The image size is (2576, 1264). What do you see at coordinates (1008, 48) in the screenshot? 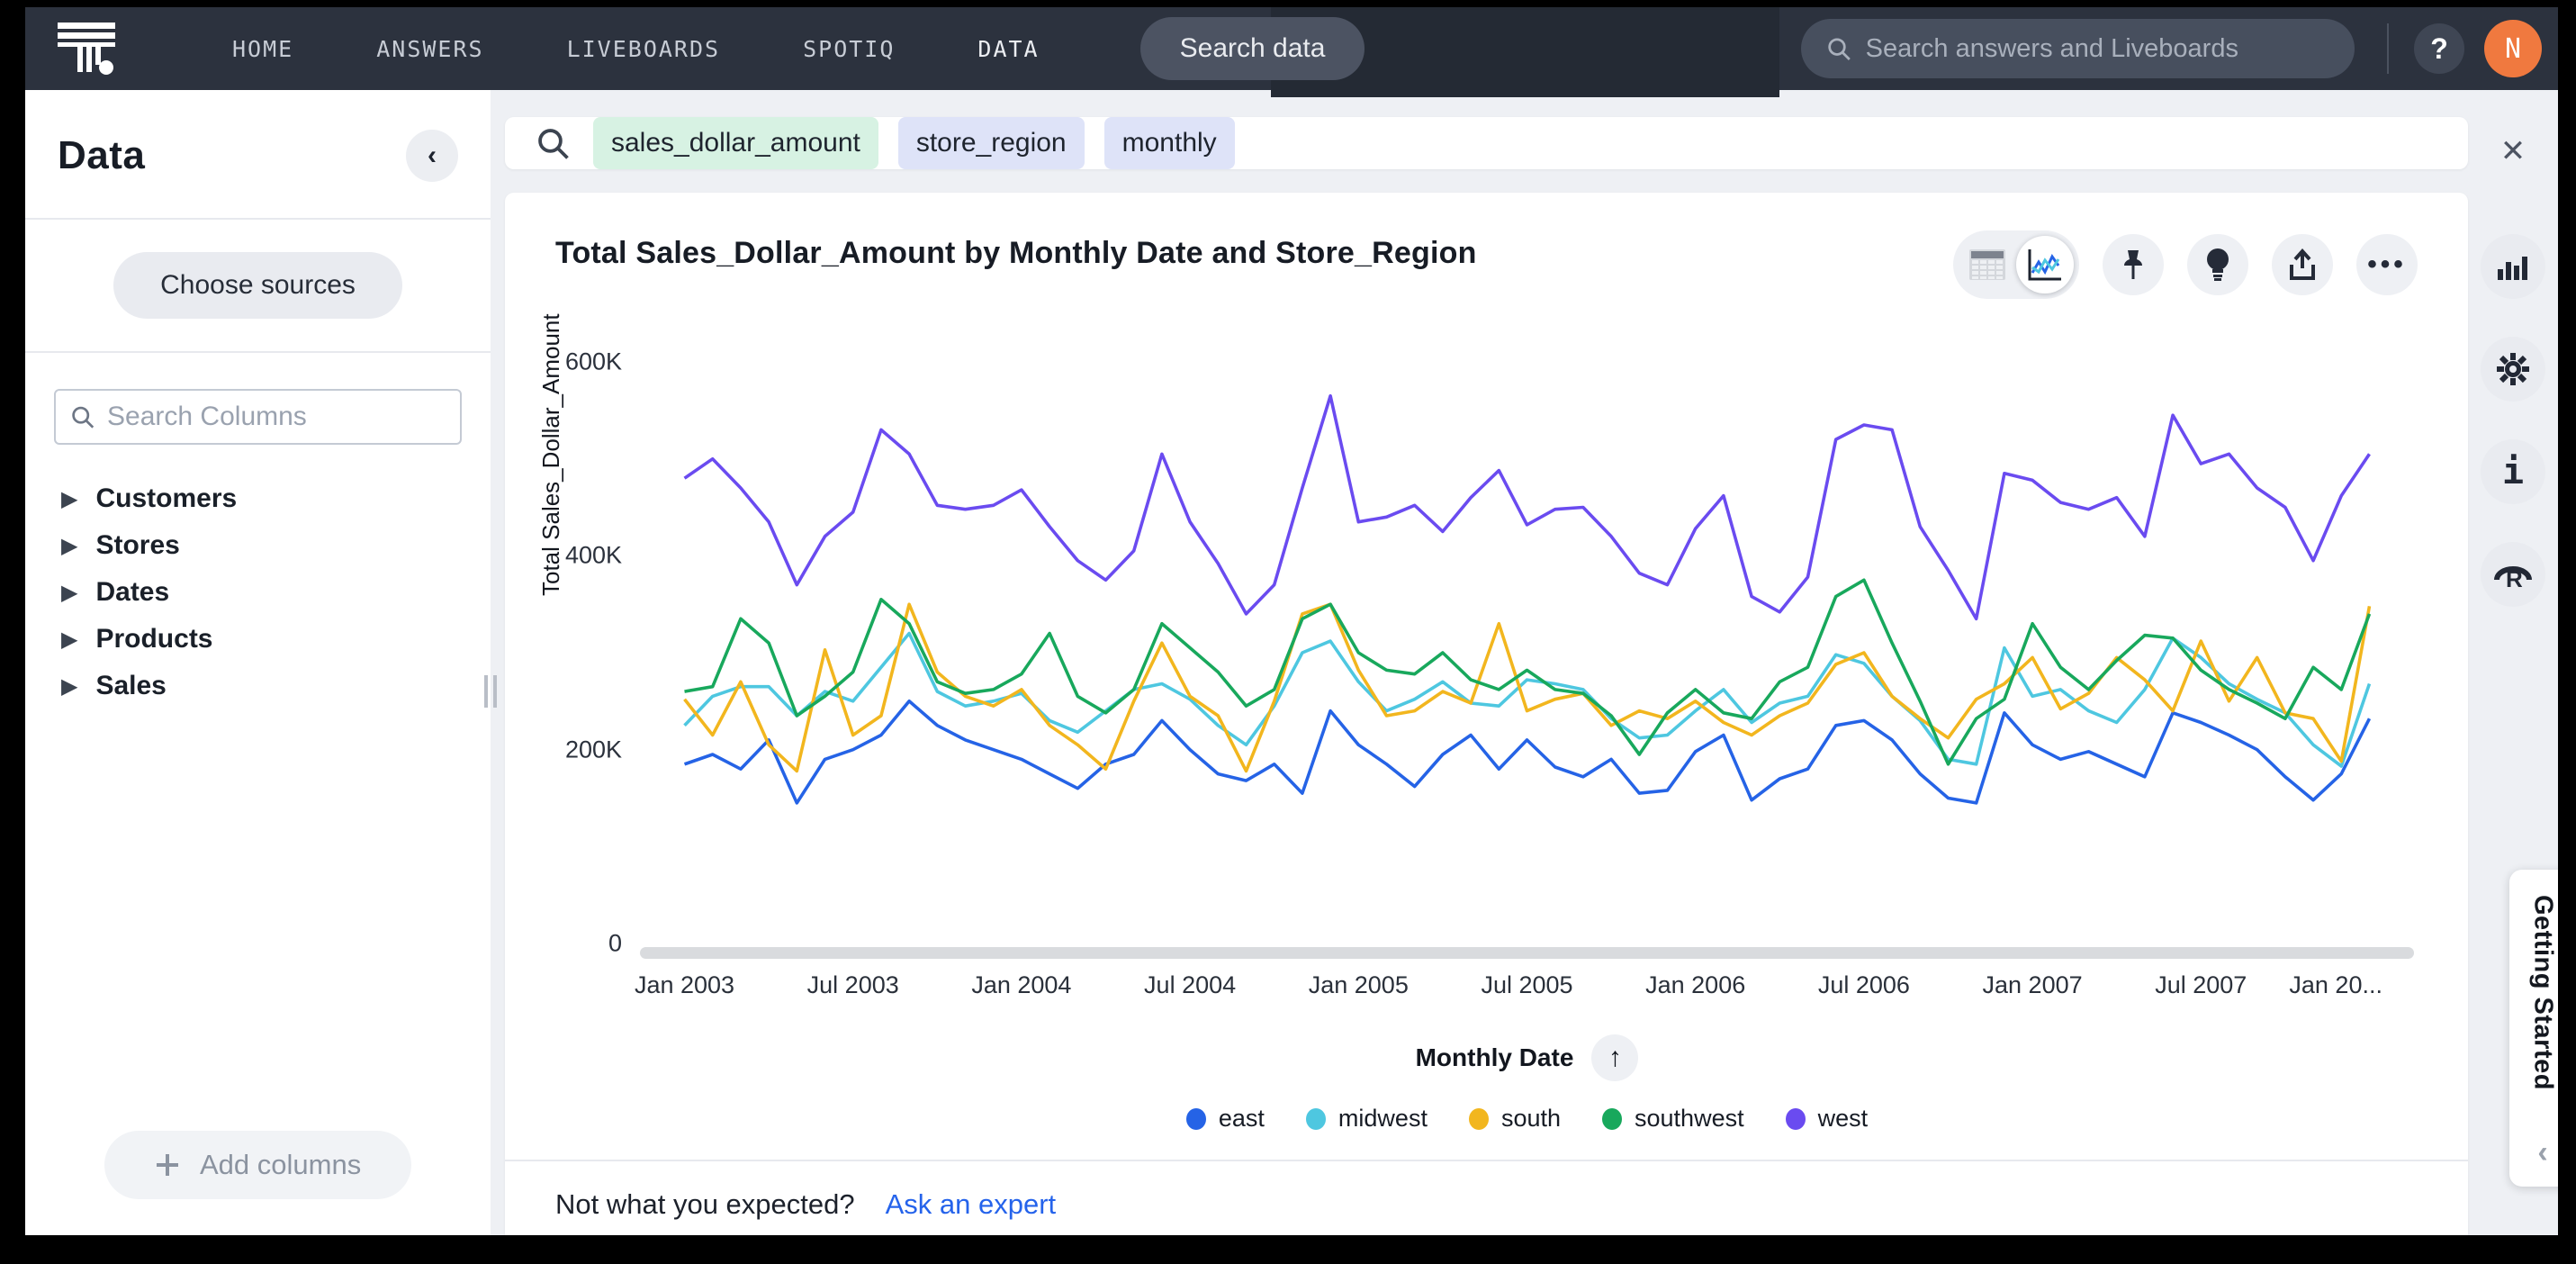
I see `nav-item-data: DATA` at bounding box center [1008, 48].